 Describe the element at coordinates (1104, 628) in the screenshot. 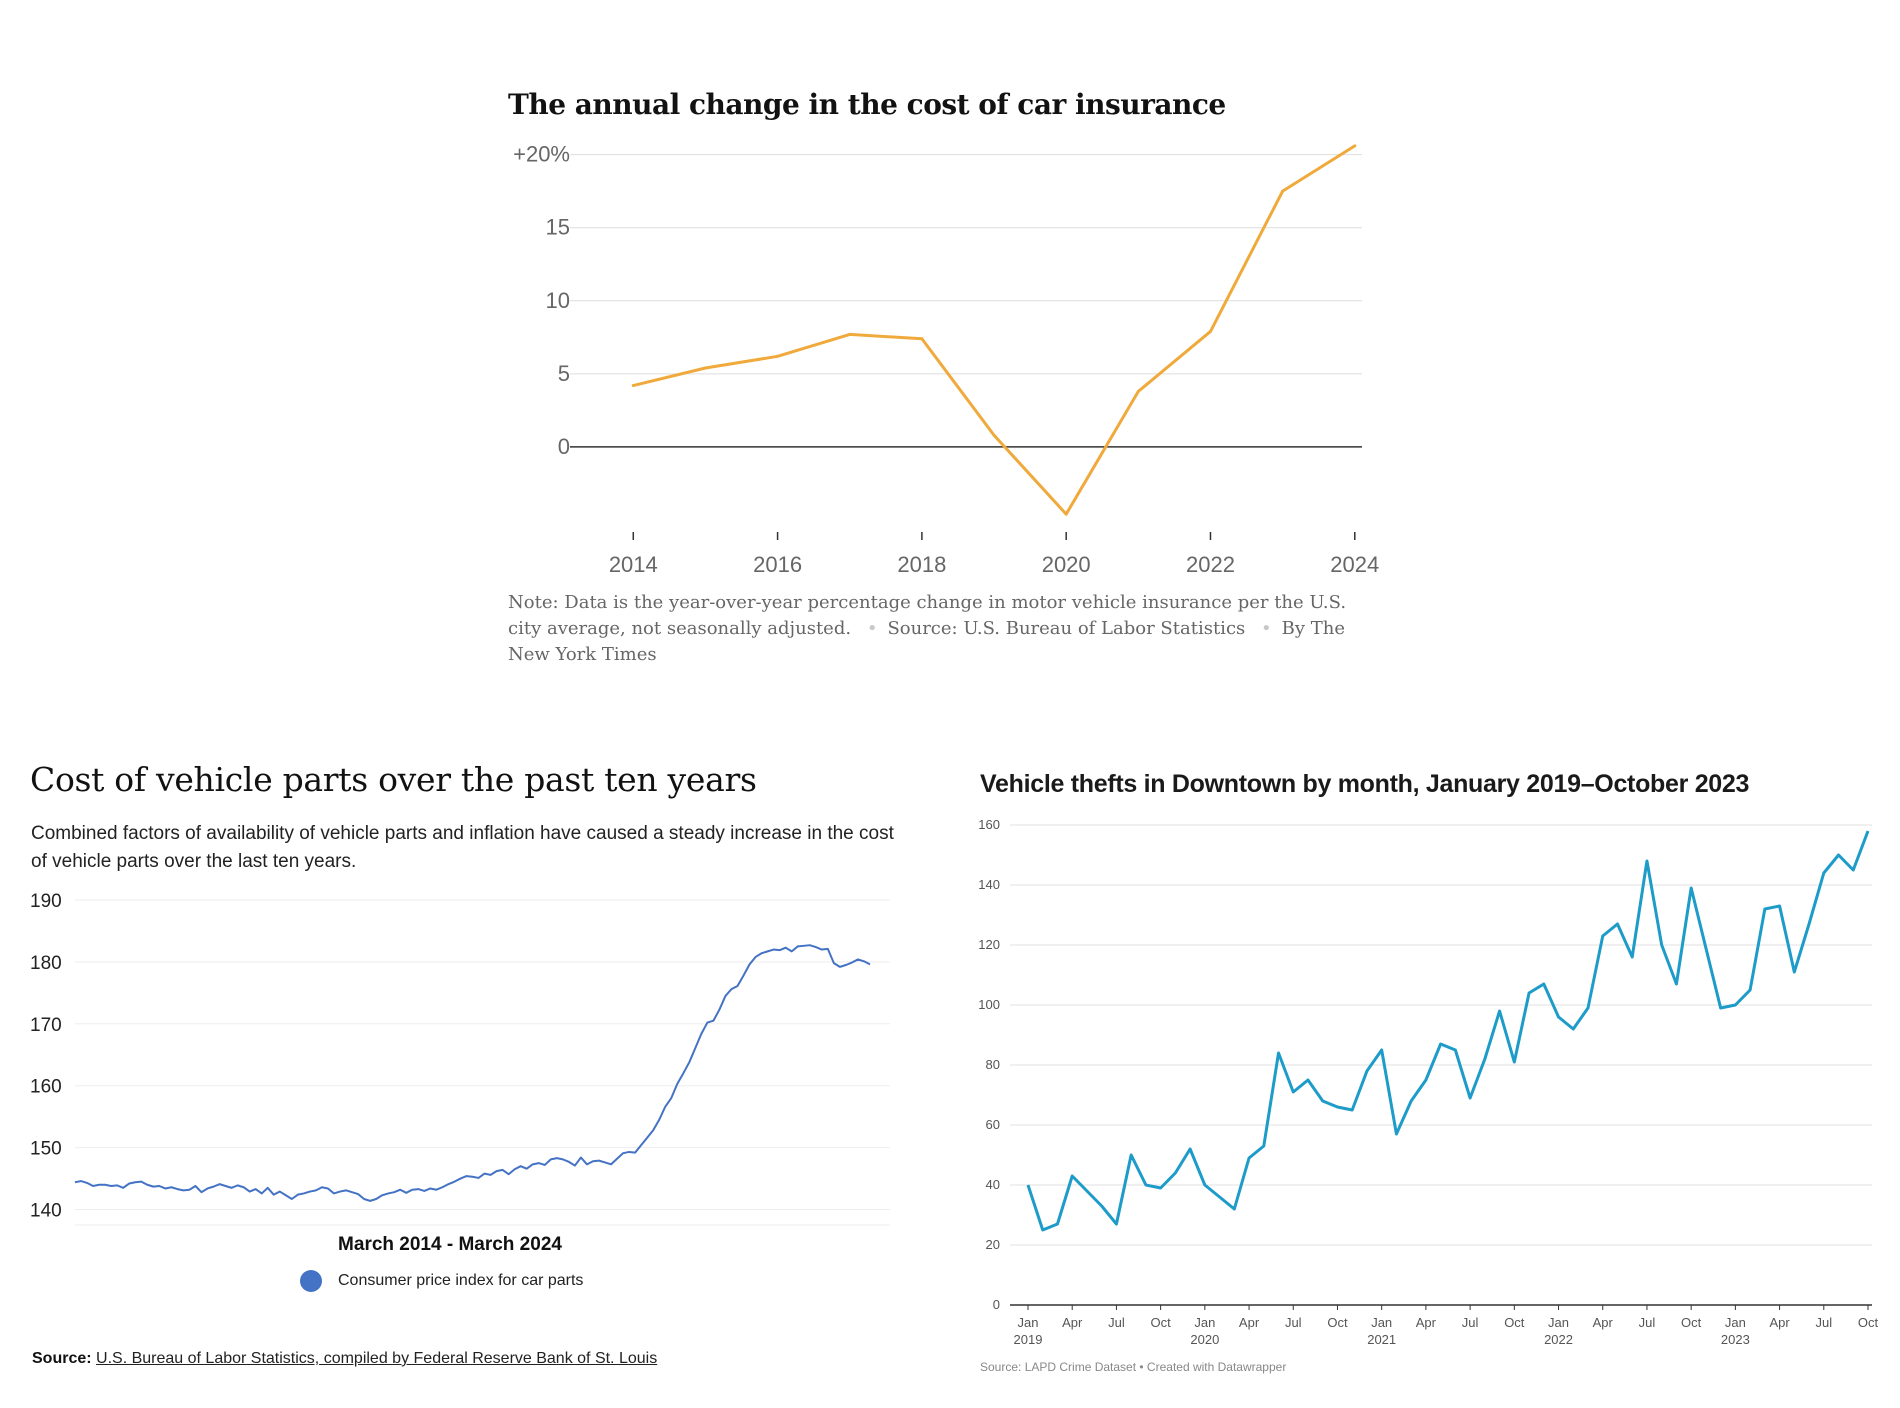

I see `source-text: U.S. Bureau of Labor Statistics` at that location.